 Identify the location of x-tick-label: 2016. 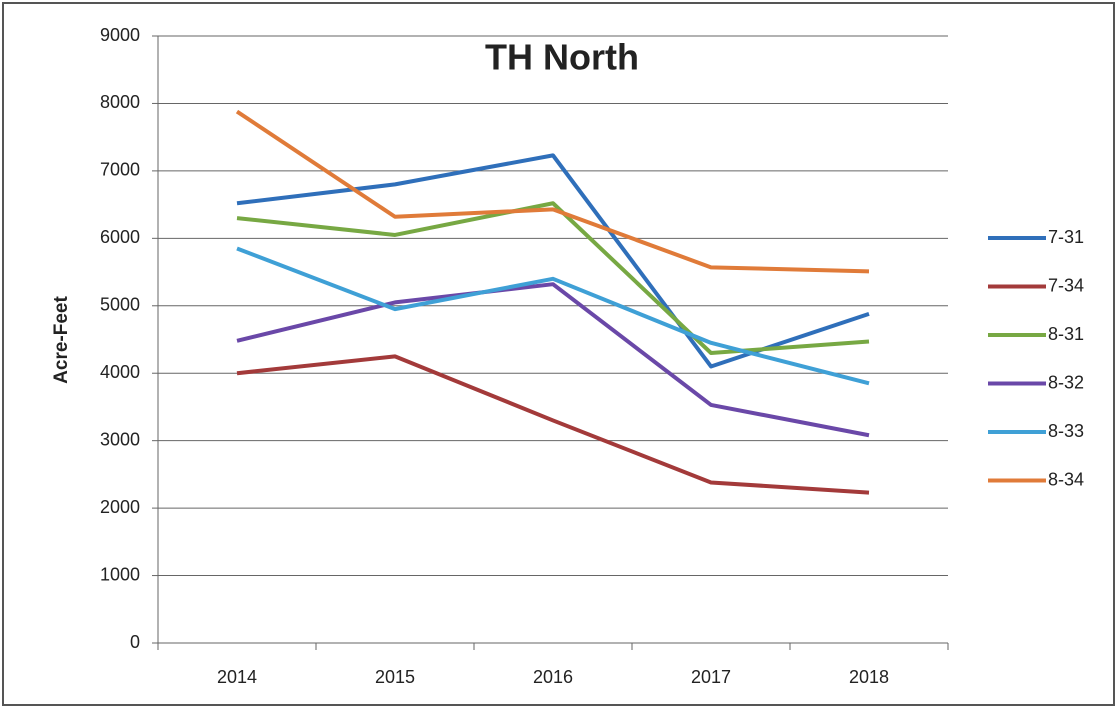
(553, 677).